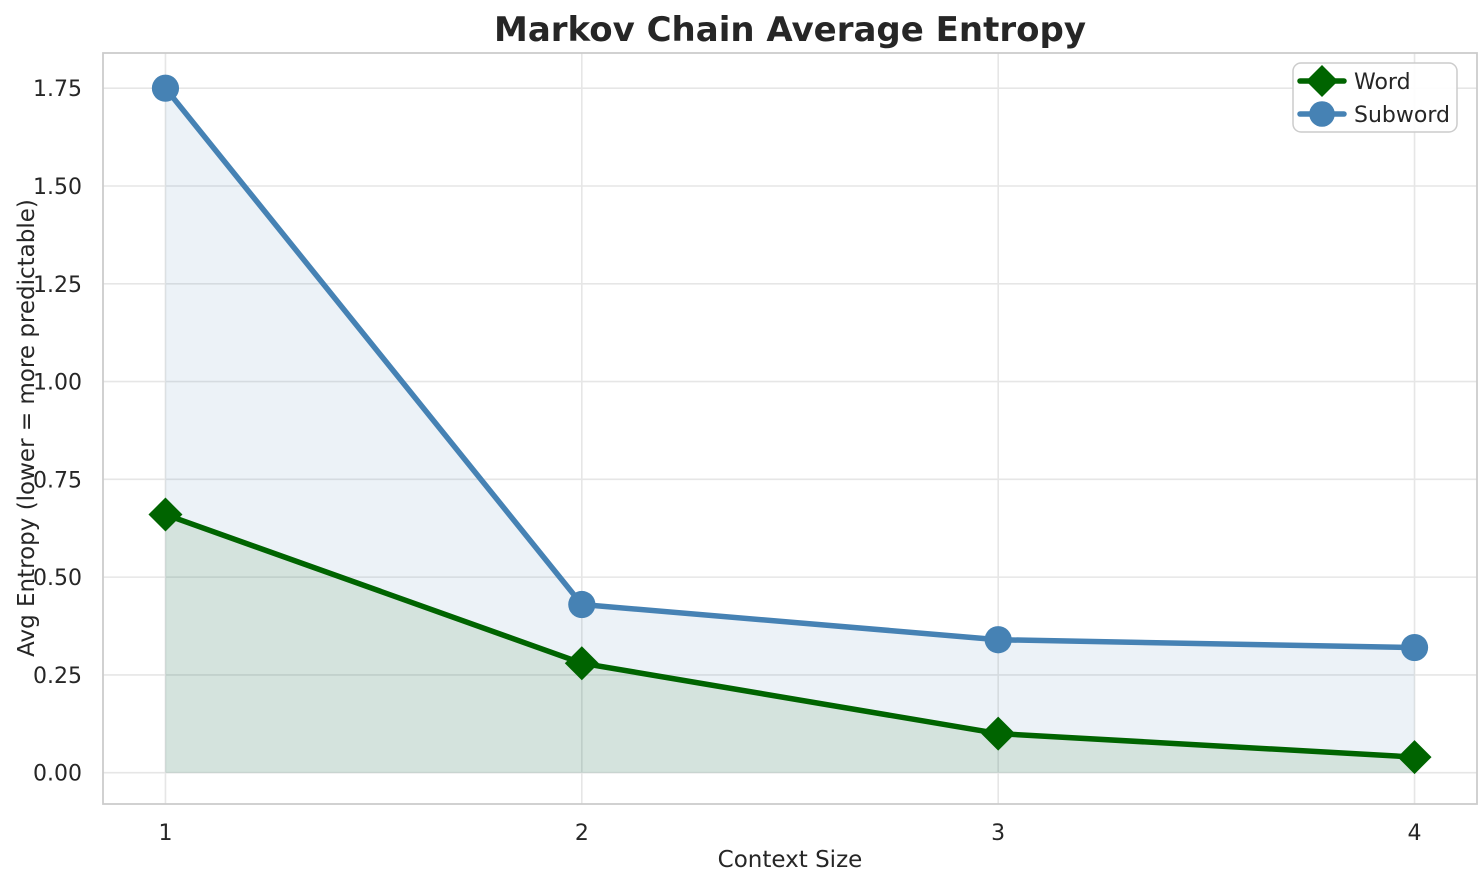 The height and width of the screenshot is (885, 1484). Describe the element at coordinates (57, 89) in the screenshot. I see `y-tick-label: 1.75` at that location.